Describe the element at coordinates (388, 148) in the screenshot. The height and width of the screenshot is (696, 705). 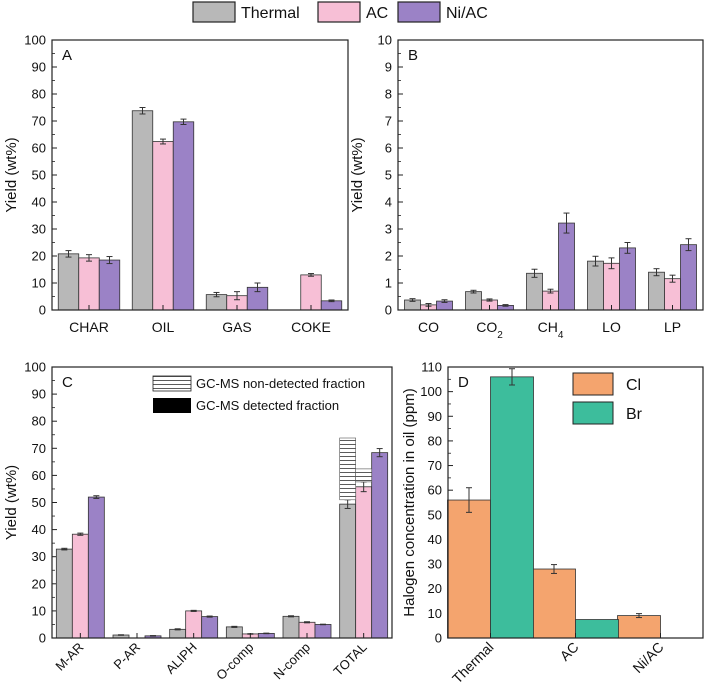
I see `y-tick-label: 6` at that location.